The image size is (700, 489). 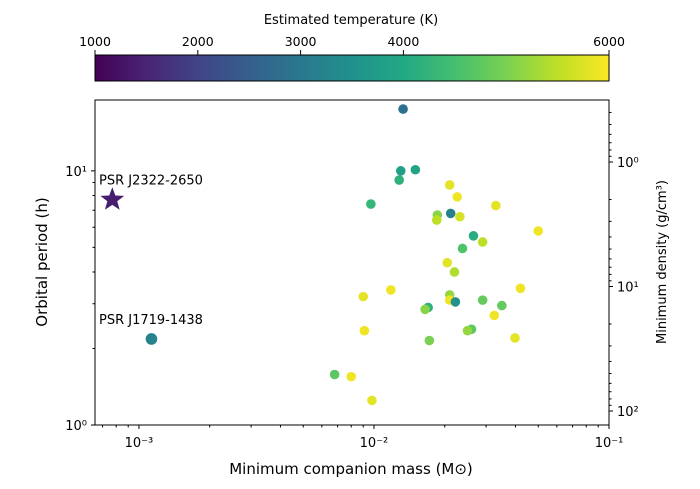 What do you see at coordinates (76, 426) in the screenshot?
I see `y-tick-label: 10⁰` at bounding box center [76, 426].